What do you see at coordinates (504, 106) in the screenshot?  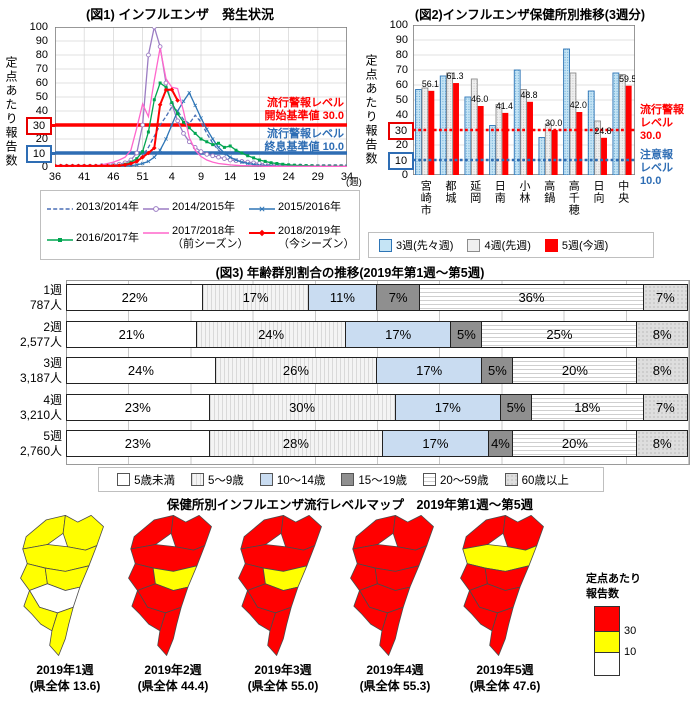 I see `bar-value-label: 41.4` at bounding box center [504, 106].